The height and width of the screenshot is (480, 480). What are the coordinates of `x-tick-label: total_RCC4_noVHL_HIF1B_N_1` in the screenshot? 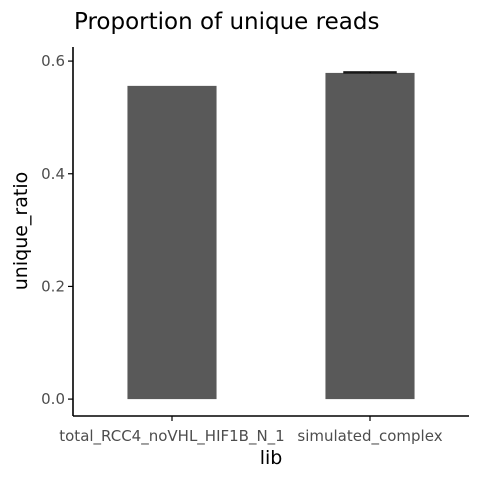 It's located at (171, 436).